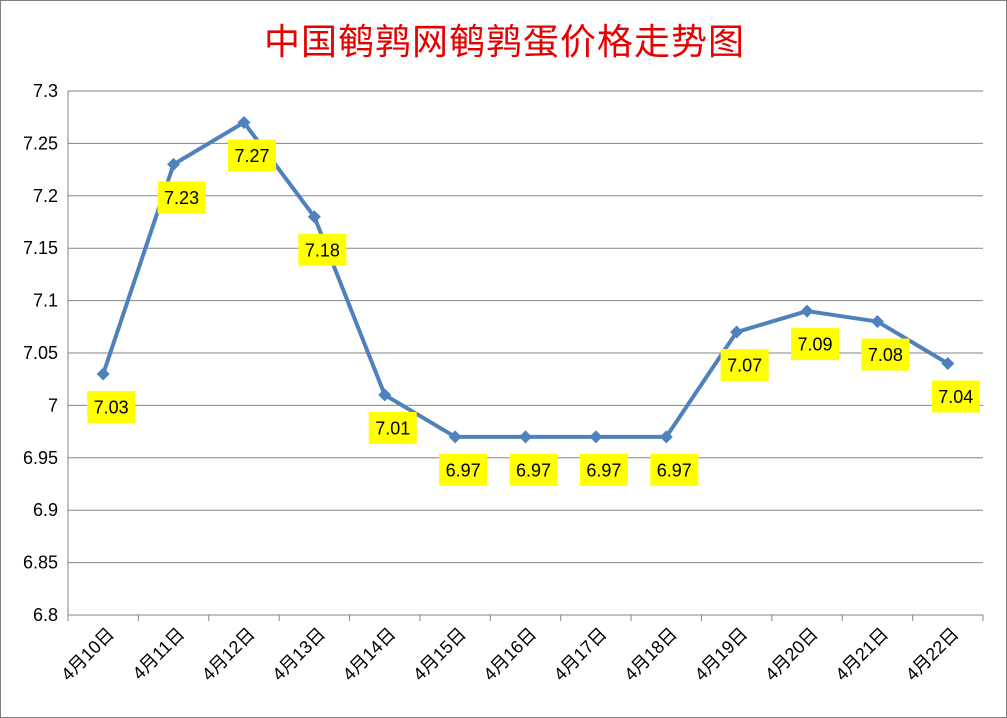  I want to click on x-tick-label: 4月21日, so click(861, 654).